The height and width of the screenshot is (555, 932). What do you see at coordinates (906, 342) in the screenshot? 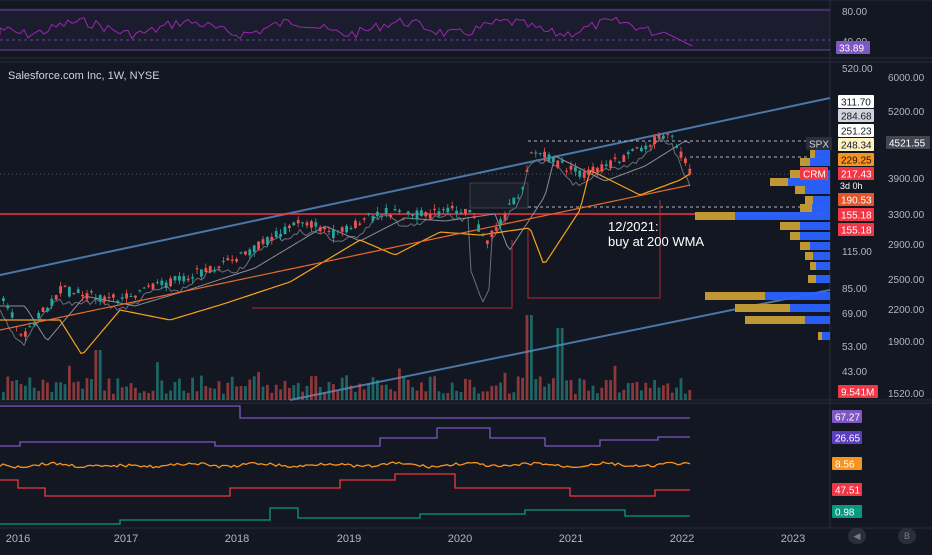
I see `right-price-tick-8: 1900.00` at bounding box center [906, 342].